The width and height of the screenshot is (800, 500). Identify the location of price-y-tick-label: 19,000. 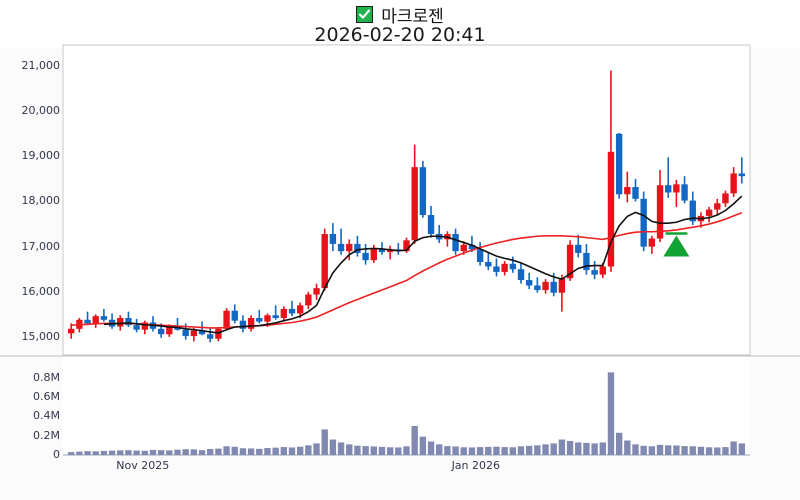
(41, 156).